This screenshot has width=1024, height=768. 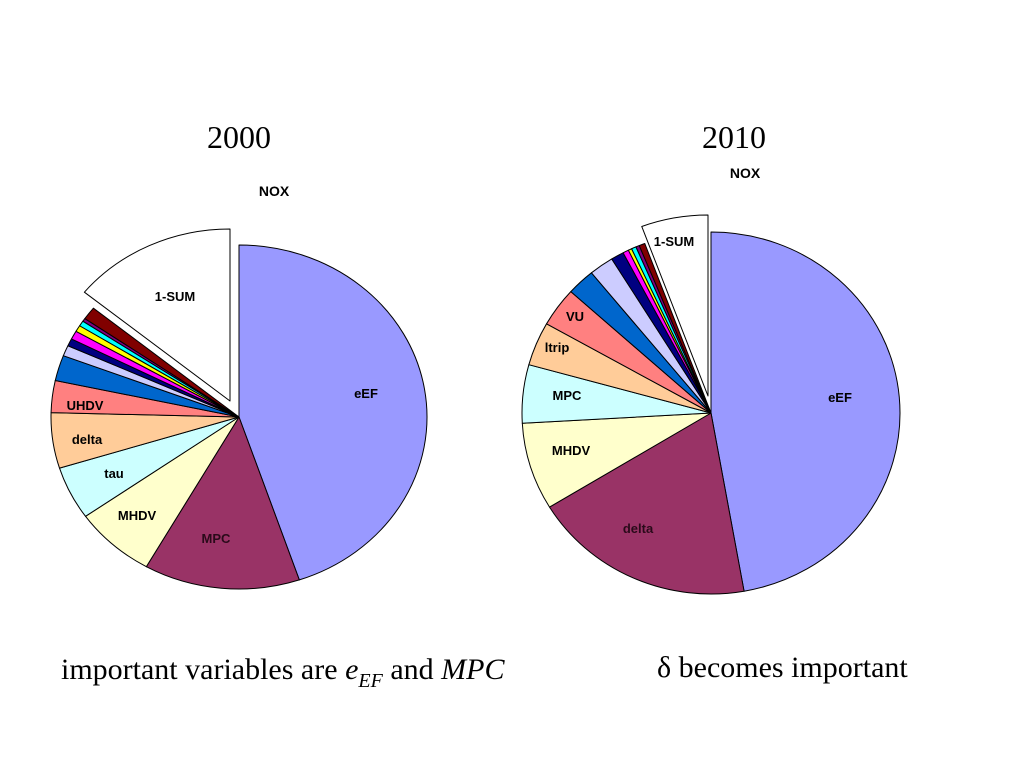 What do you see at coordinates (745, 173) in the screenshot?
I see `chart-subtitle-2010: NOX` at bounding box center [745, 173].